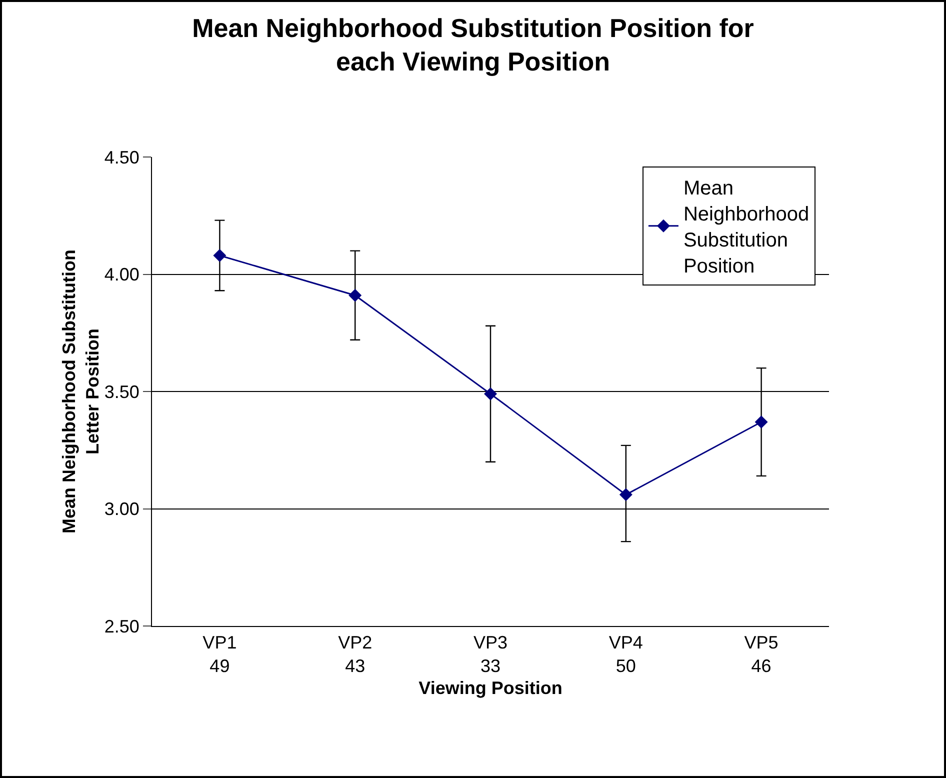 Image resolution: width=946 pixels, height=778 pixels. I want to click on y-tick-label: 4.00, so click(122, 274).